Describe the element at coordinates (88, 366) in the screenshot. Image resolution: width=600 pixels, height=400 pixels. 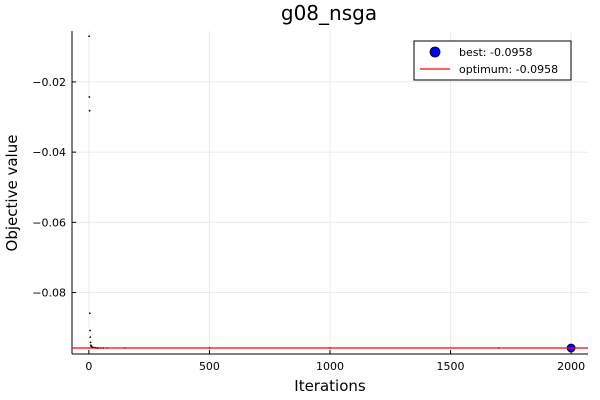
I see `x-tick-label: 0` at that location.